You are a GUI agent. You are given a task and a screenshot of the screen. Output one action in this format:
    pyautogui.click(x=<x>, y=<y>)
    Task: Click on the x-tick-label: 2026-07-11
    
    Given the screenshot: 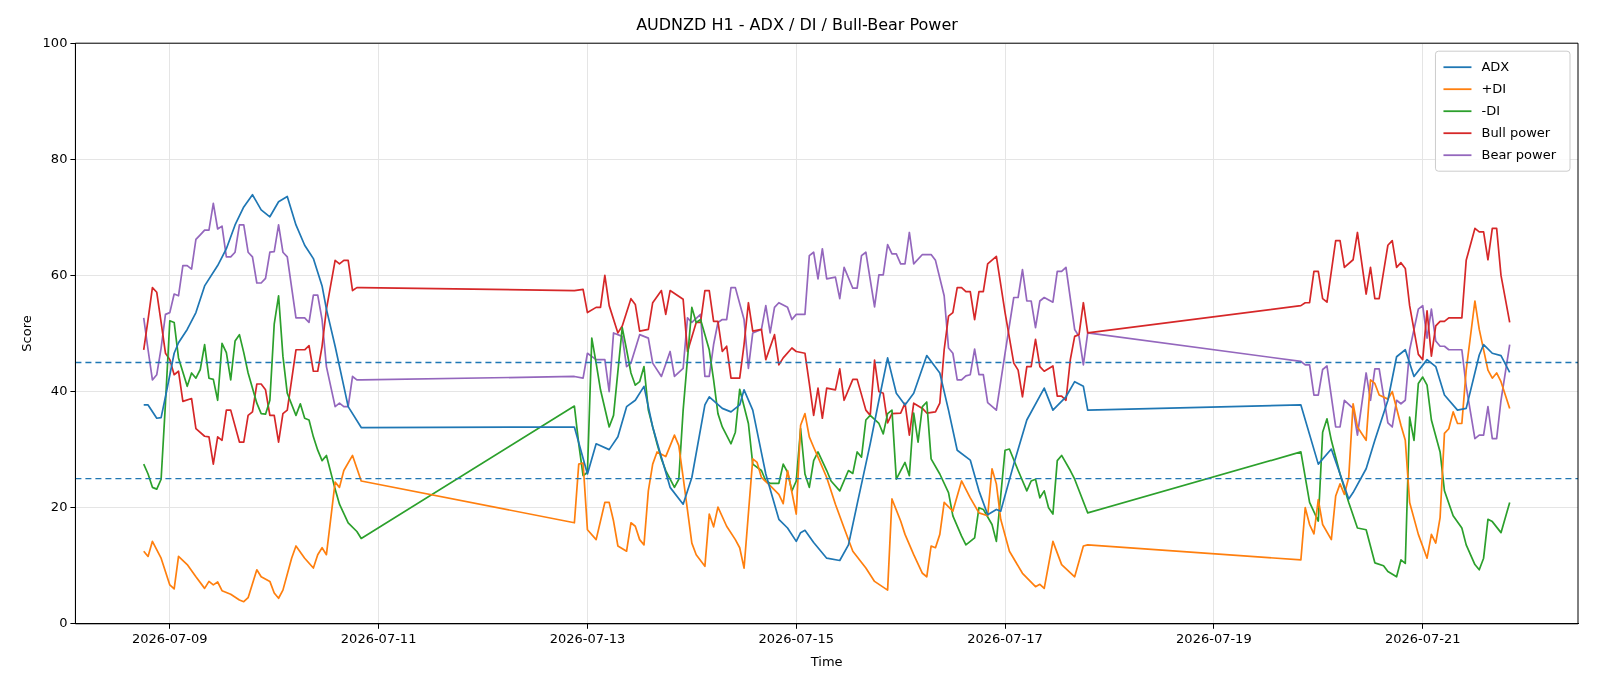 What is the action you would take?
    pyautogui.click(x=378, y=638)
    